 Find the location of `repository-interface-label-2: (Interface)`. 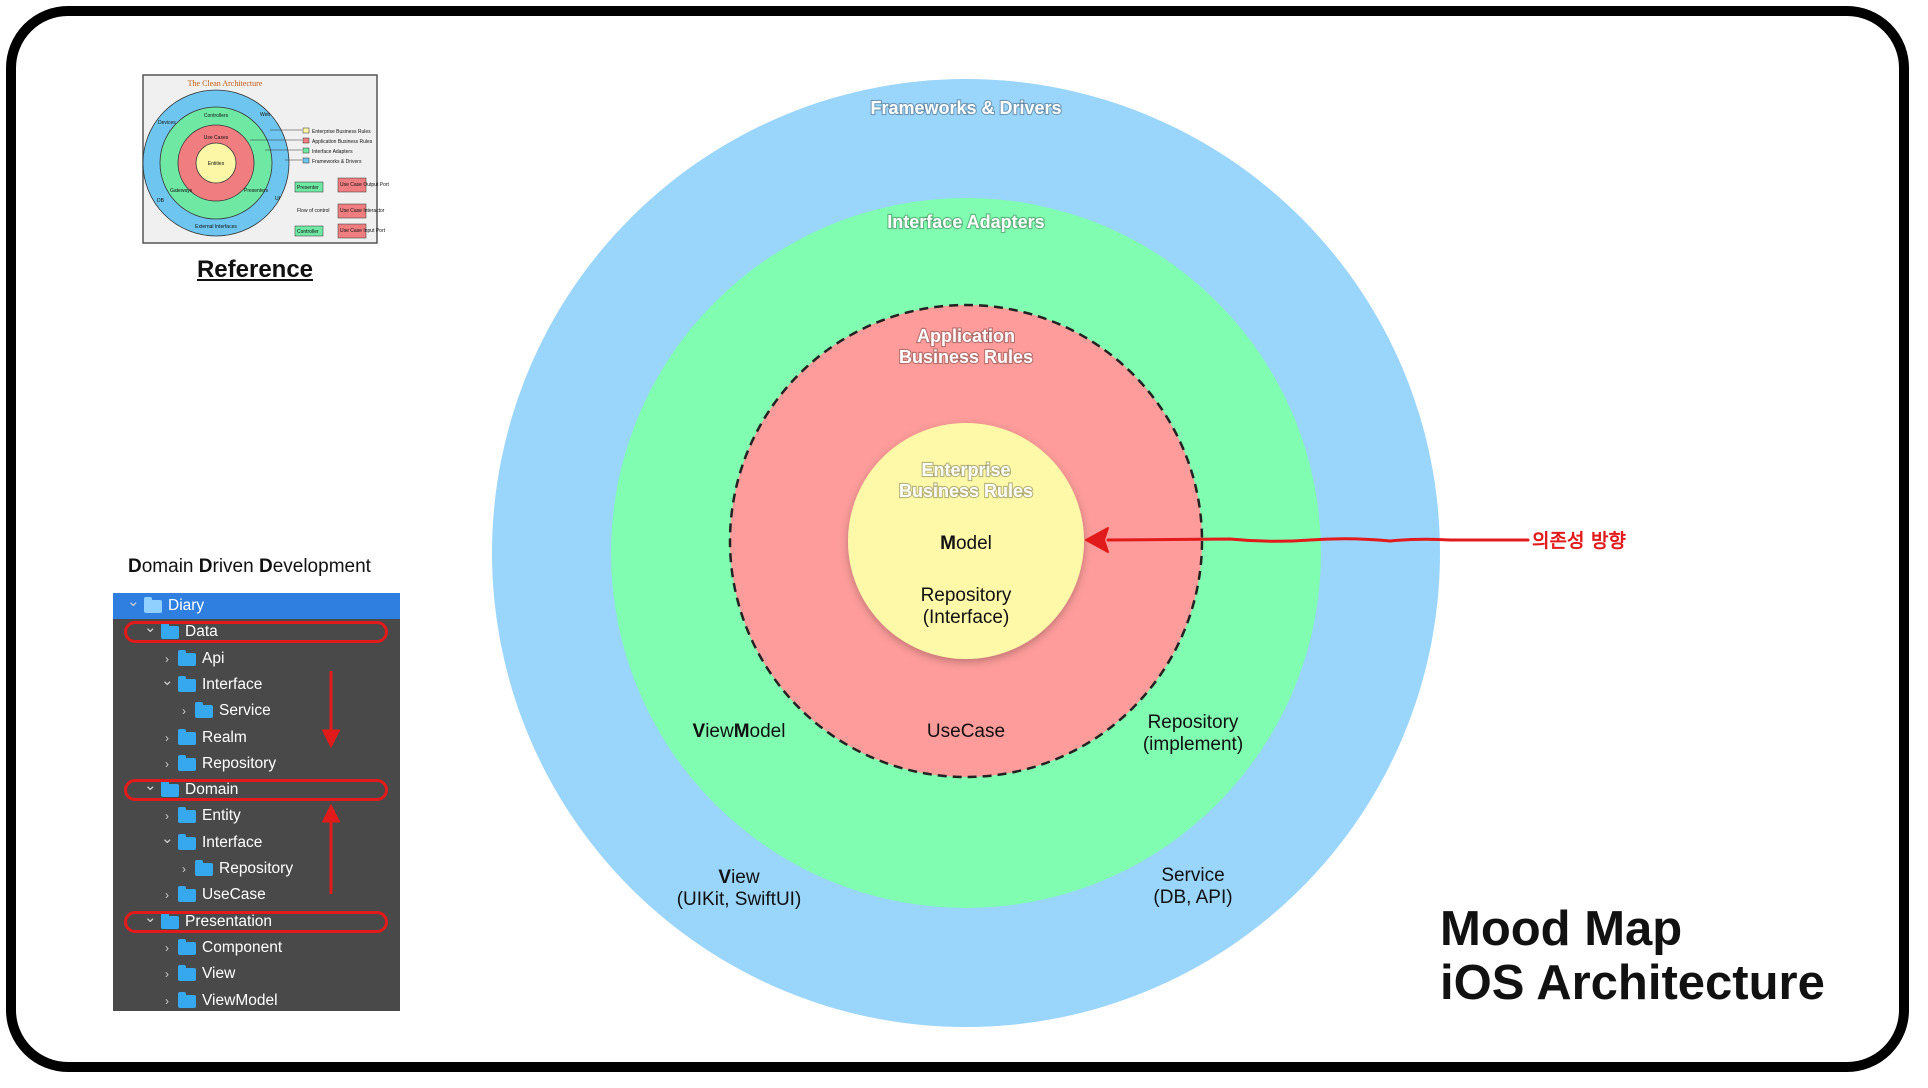

repository-interface-label-2: (Interface) is located at coordinates (966, 617).